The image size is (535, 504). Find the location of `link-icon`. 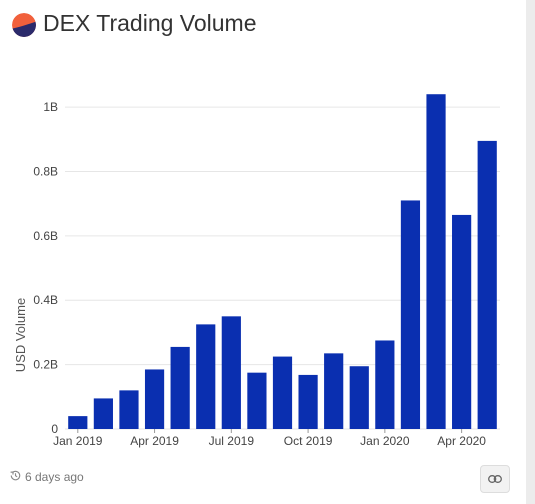

link-icon is located at coordinates (495, 479).